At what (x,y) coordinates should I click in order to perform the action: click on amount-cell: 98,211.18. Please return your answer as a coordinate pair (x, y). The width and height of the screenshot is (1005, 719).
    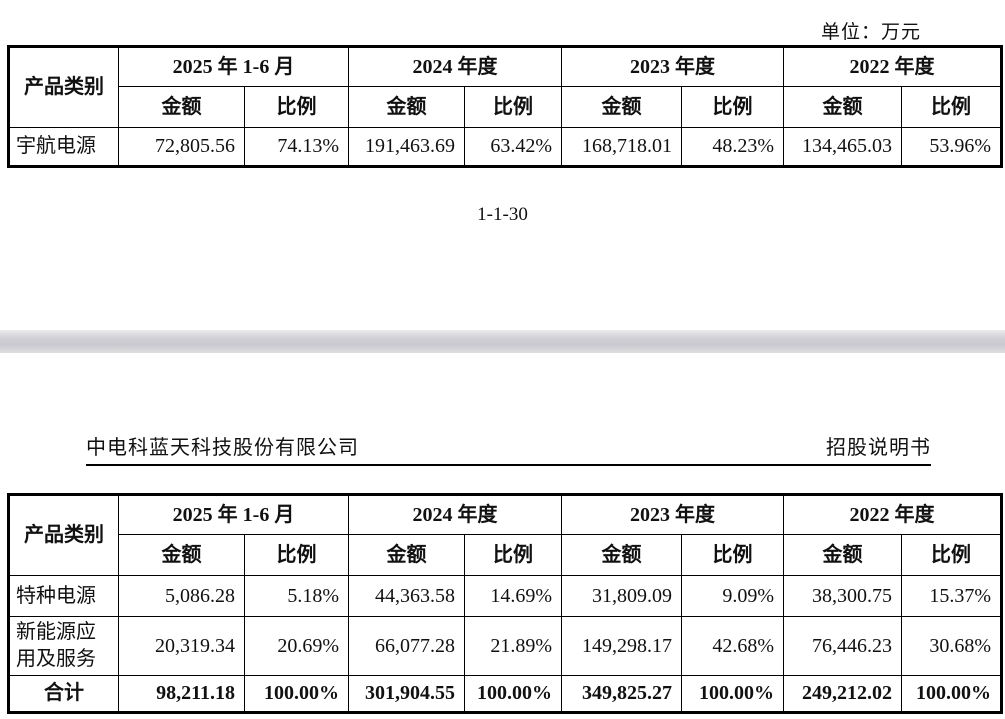
    Looking at the image, I should click on (181, 694).